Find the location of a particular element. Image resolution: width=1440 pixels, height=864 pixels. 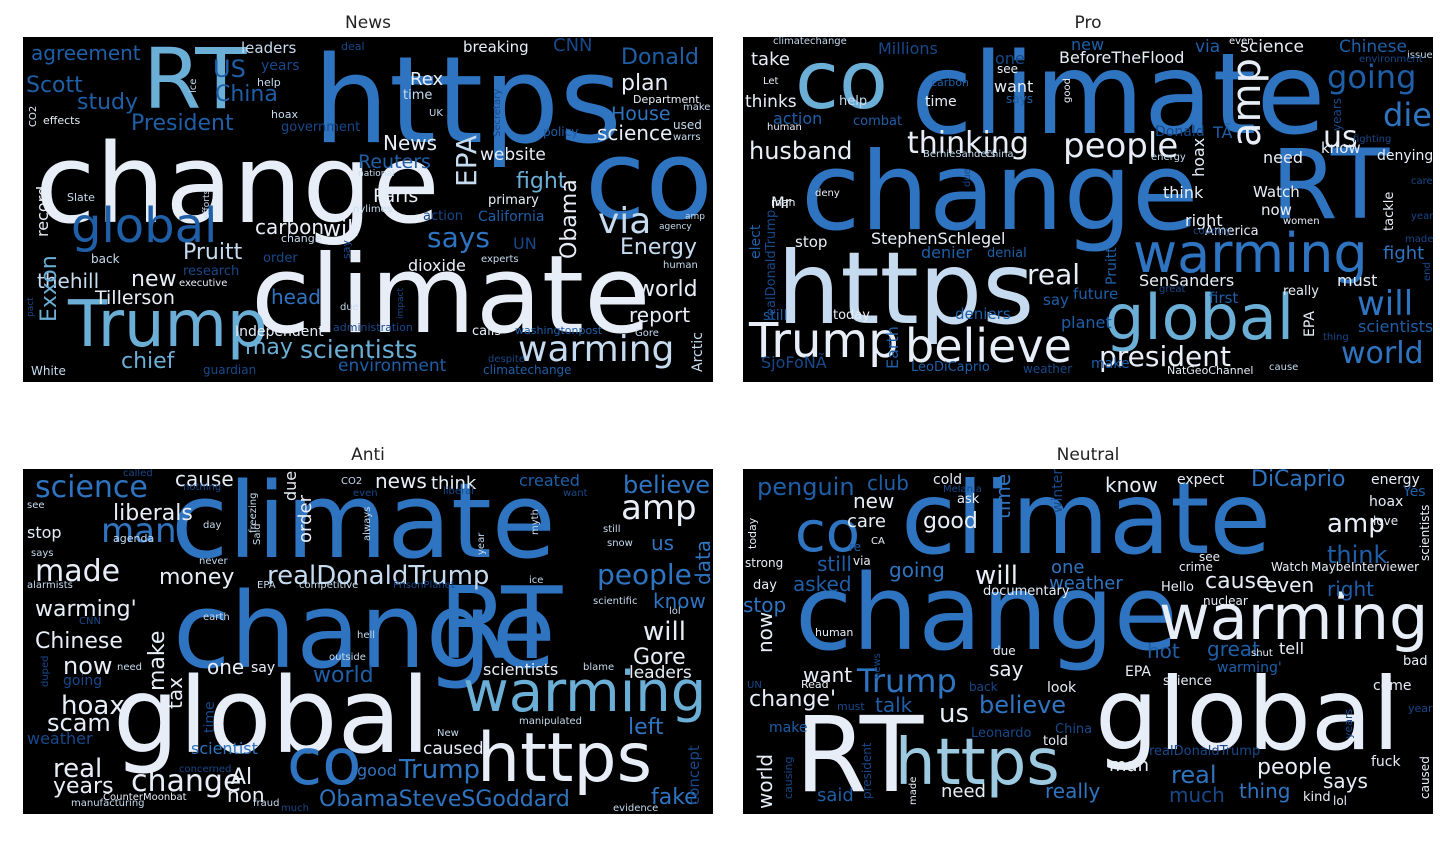

word-read: Read is located at coordinates (815, 684).